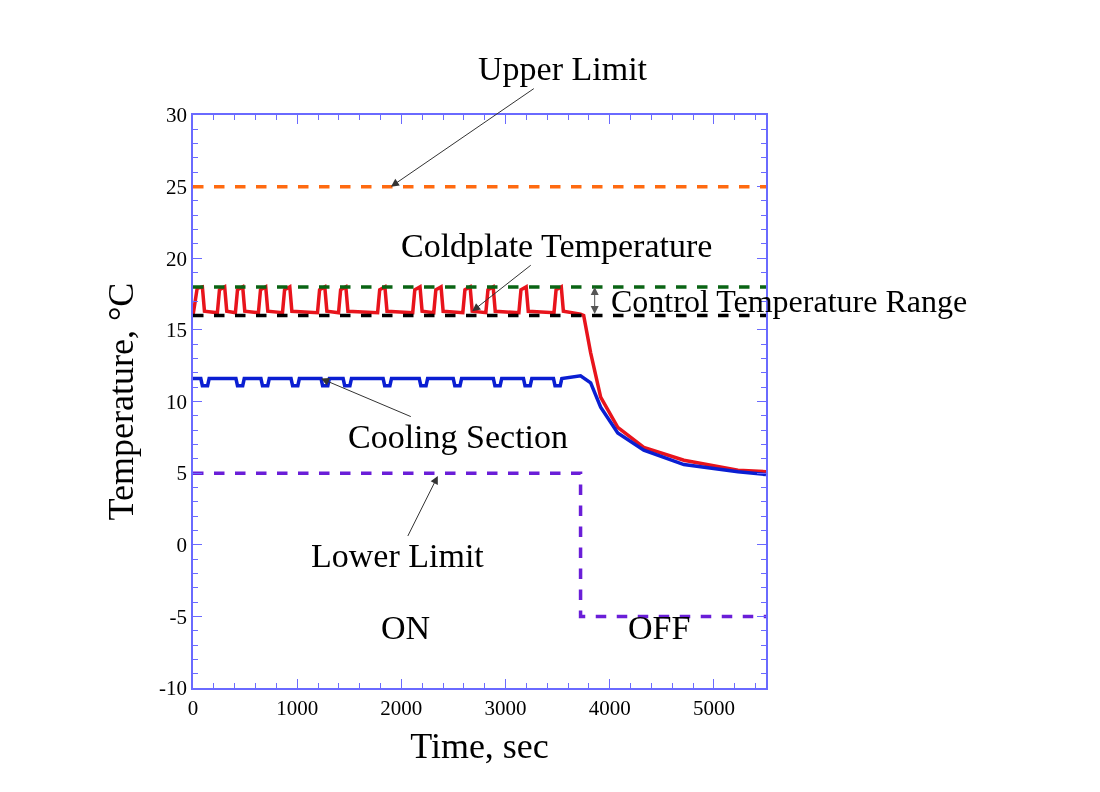 Image resolution: width=1100 pixels, height=792 pixels. I want to click on y-tick-label: -5, so click(178, 616).